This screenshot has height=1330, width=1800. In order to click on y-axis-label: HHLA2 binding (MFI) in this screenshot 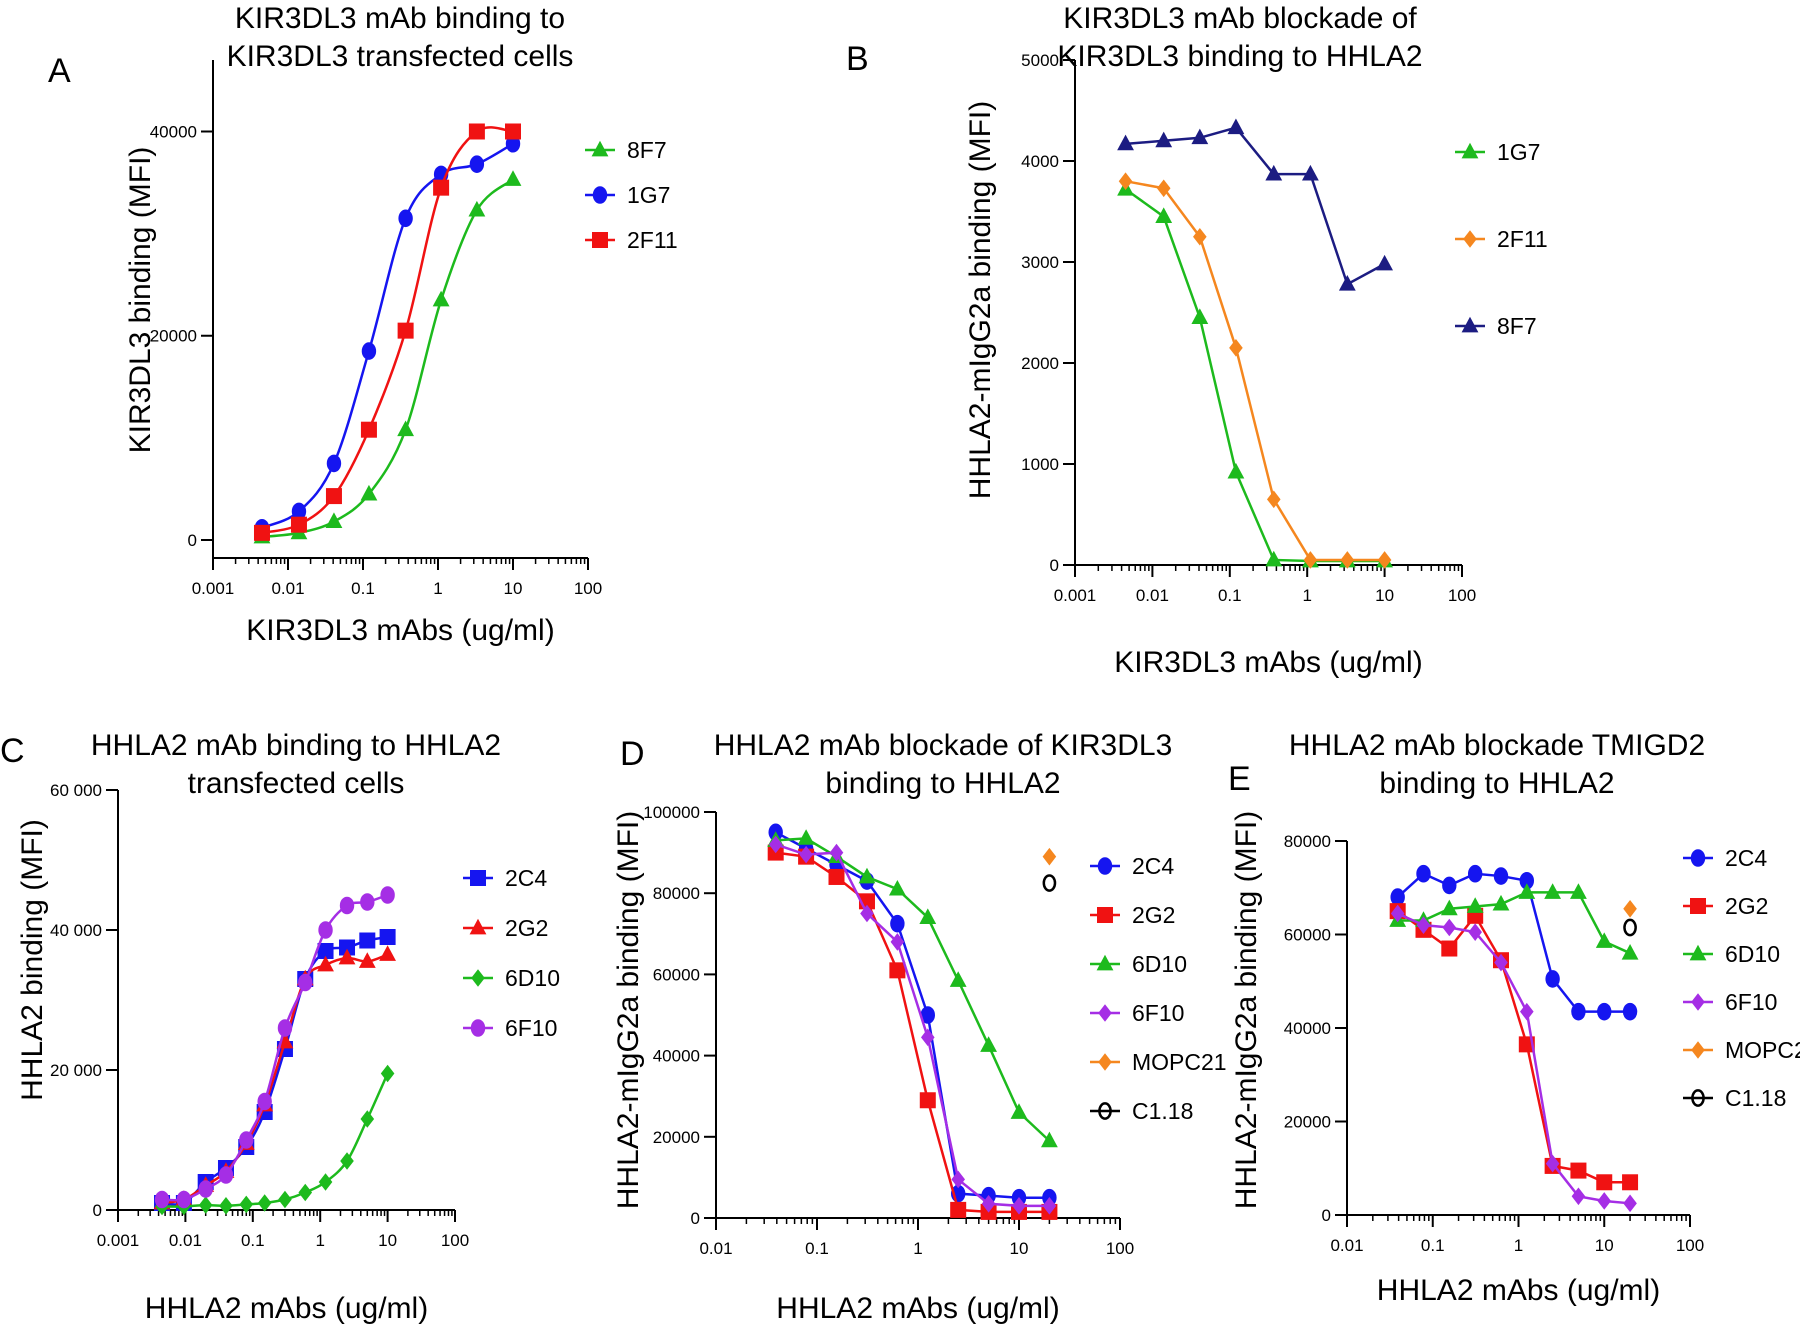, I will do `click(32, 960)`.